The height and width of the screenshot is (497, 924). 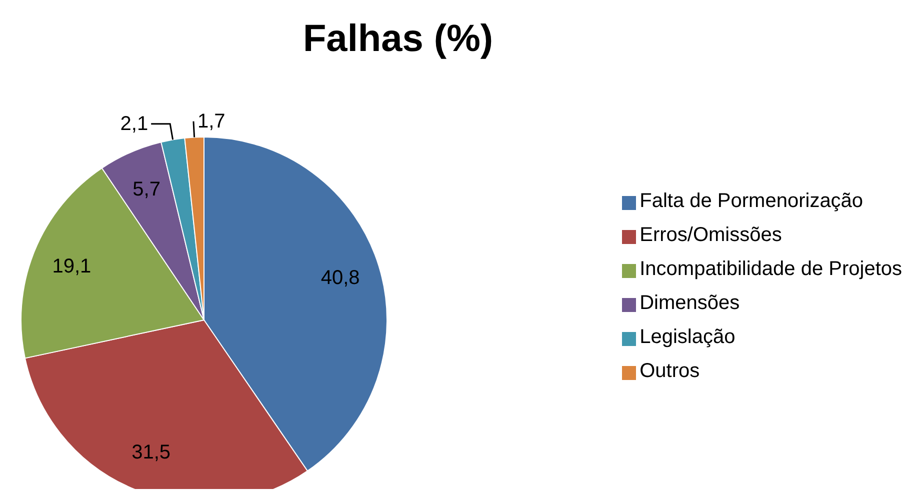 I want to click on legend-label: Outros, so click(x=670, y=371).